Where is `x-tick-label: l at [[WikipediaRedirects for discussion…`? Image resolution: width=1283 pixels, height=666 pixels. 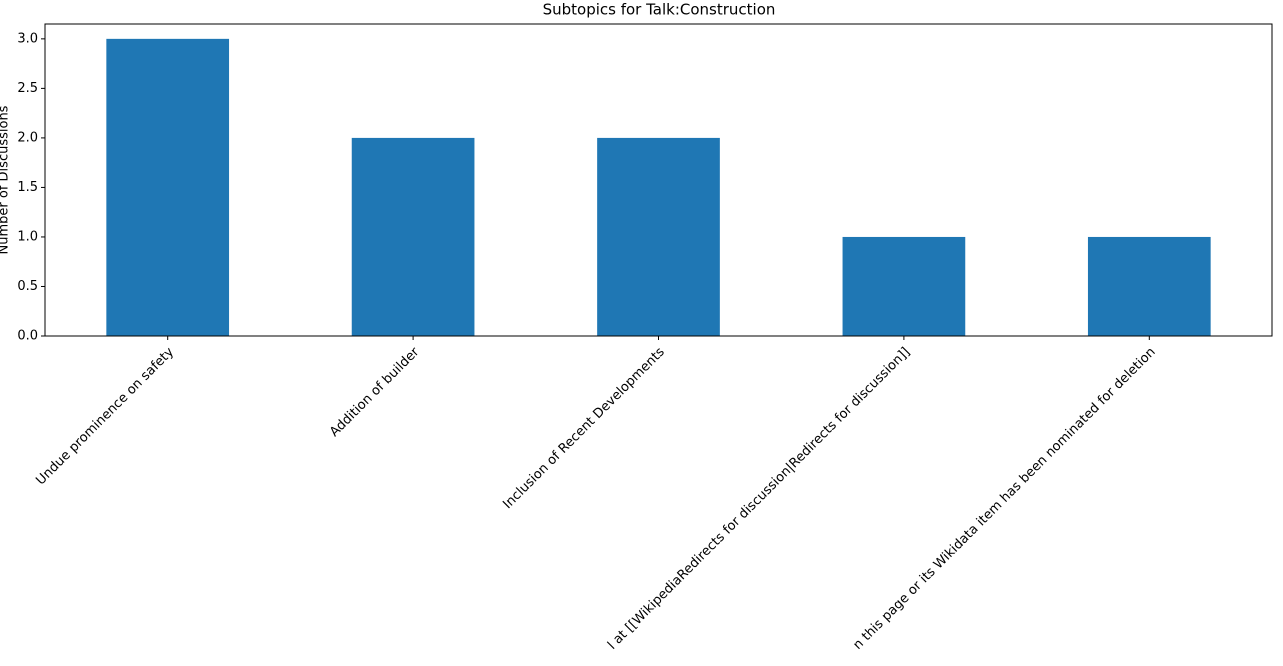 x-tick-label: l at [[WikipediaRedirects for discussion… is located at coordinates (759, 499).